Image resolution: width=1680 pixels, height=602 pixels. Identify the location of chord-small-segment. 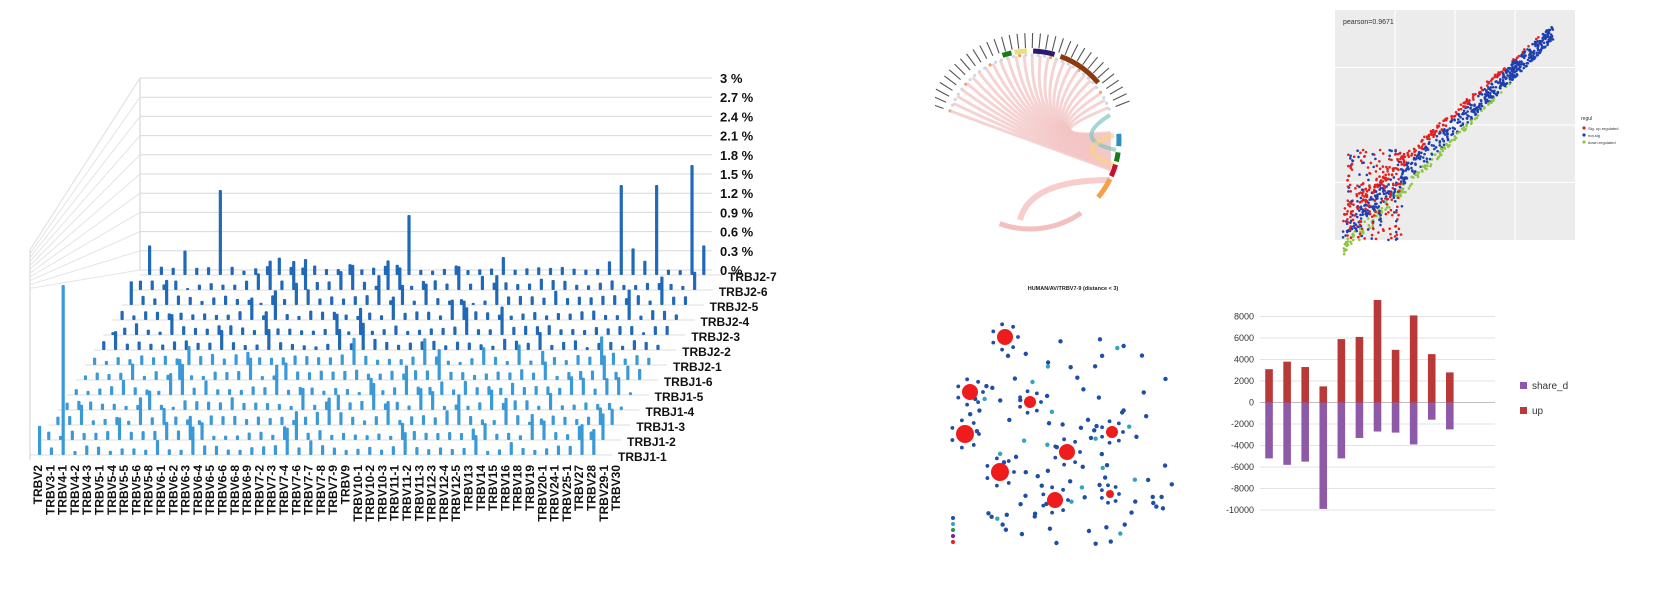
(1106, 103).